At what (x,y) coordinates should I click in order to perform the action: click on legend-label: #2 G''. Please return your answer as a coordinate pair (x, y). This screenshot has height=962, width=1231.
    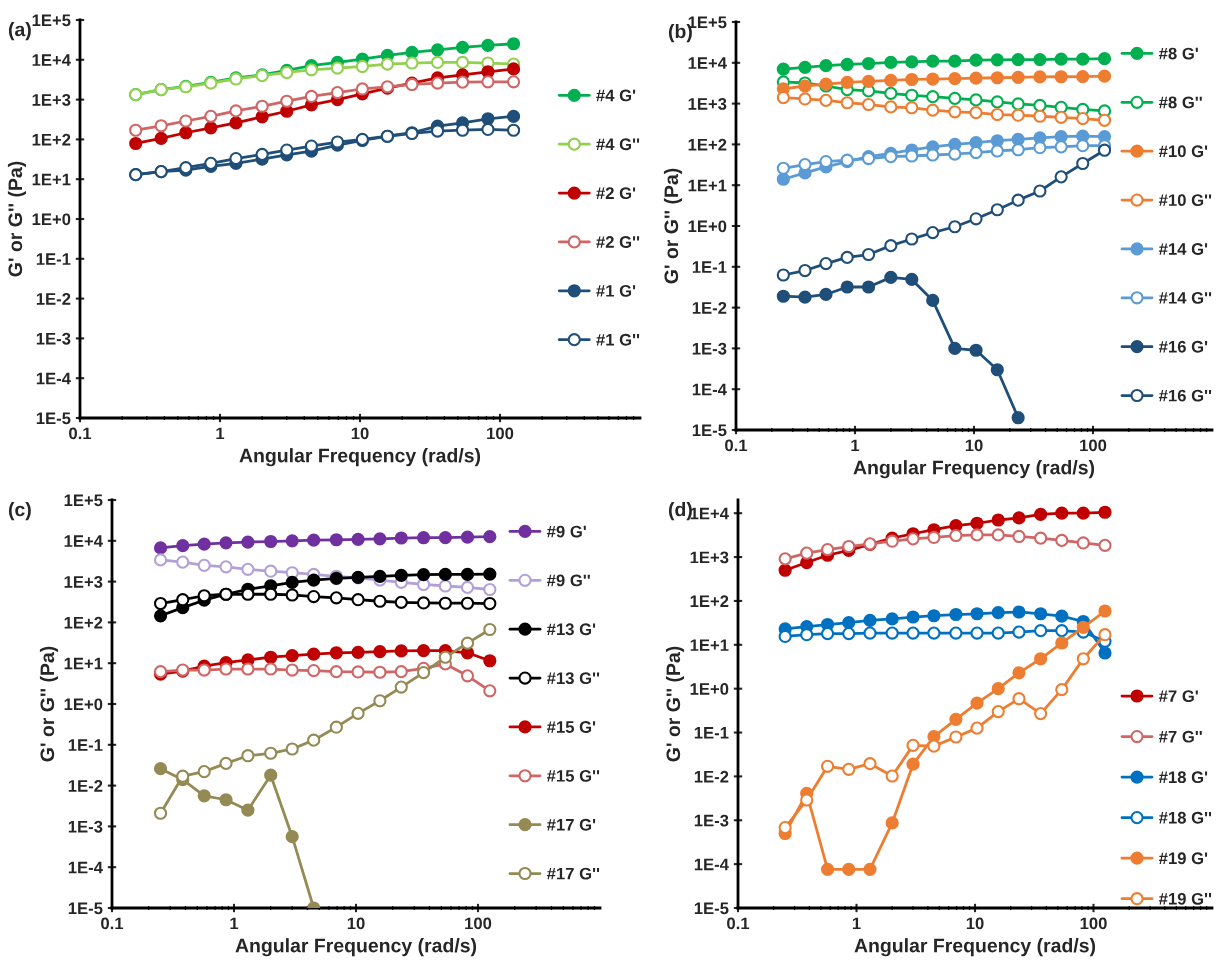
    Looking at the image, I should click on (618, 242).